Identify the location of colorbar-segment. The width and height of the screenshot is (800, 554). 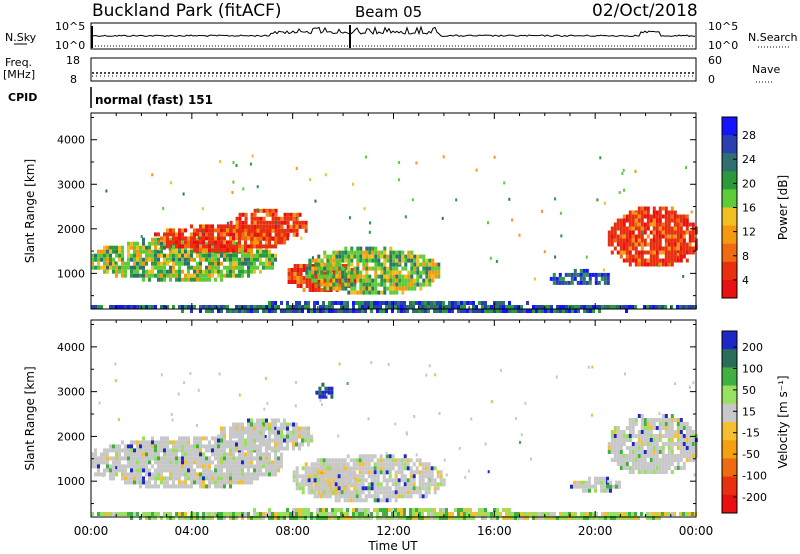
(729, 180).